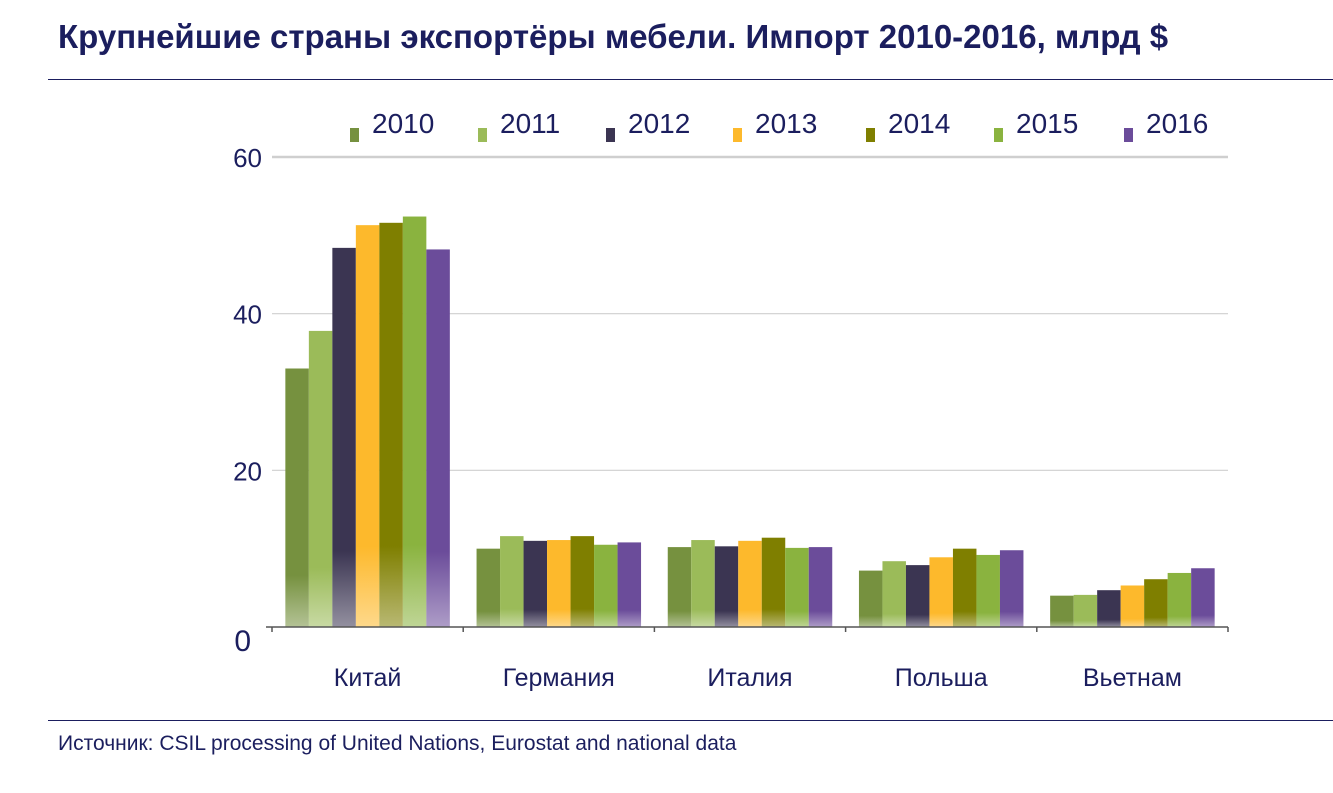 This screenshot has width=1333, height=793. What do you see at coordinates (1132, 678) in the screenshot?
I see `x-tick-label: Вьетнам` at bounding box center [1132, 678].